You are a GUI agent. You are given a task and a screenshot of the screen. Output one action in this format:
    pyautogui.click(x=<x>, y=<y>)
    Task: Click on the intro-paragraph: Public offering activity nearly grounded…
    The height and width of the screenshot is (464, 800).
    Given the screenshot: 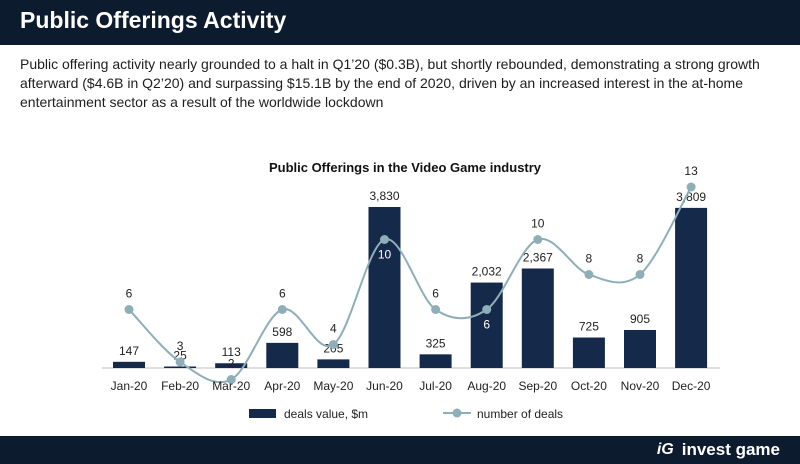 What is the action you would take?
    pyautogui.click(x=390, y=83)
    